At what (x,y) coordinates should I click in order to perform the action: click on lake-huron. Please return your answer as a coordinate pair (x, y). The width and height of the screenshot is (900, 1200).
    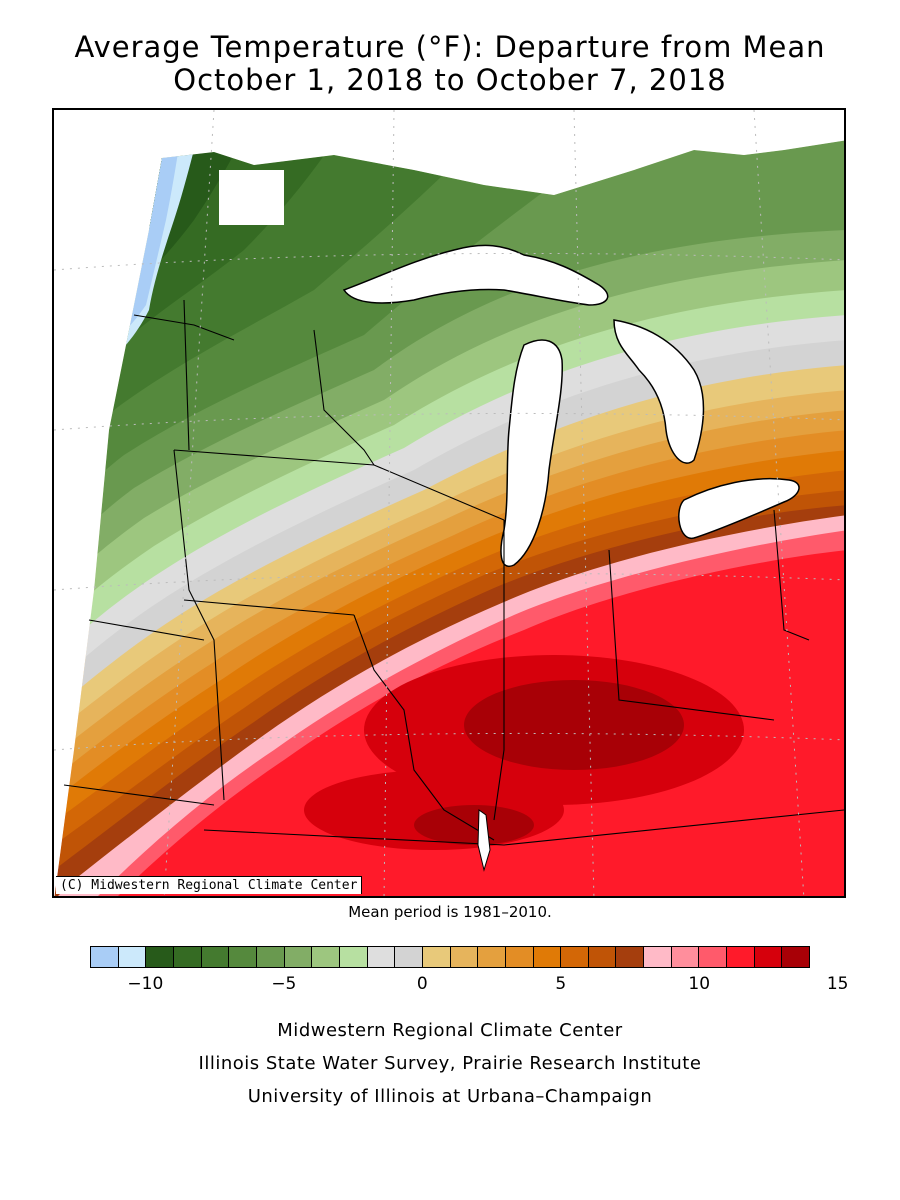
    Looking at the image, I should click on (659, 391).